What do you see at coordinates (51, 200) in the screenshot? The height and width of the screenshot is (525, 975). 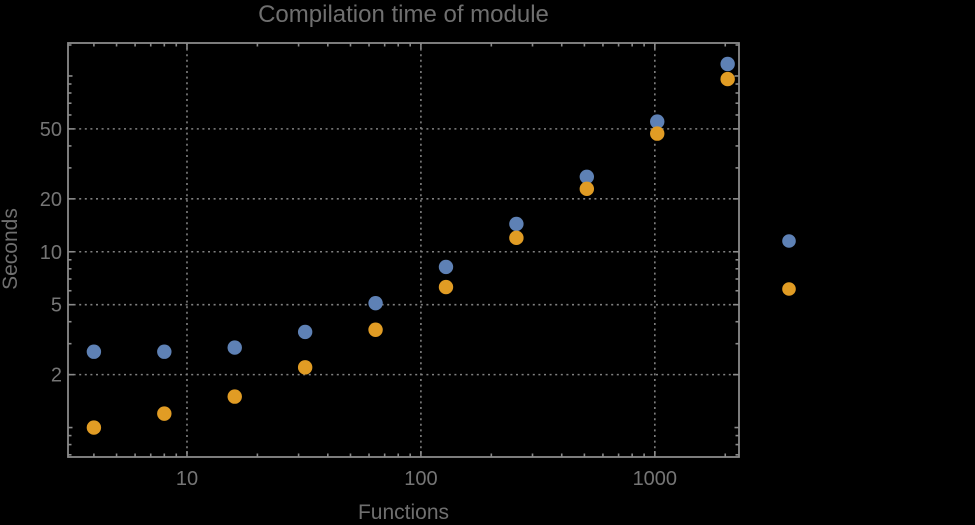 I see `y-tick-label: 20` at bounding box center [51, 200].